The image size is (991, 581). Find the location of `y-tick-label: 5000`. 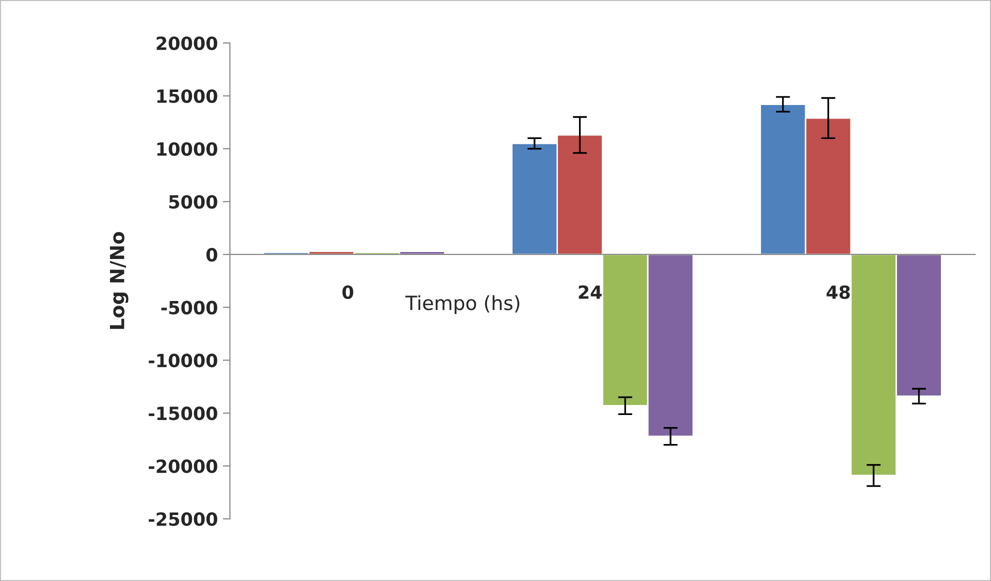

y-tick-label: 5000 is located at coordinates (193, 202).